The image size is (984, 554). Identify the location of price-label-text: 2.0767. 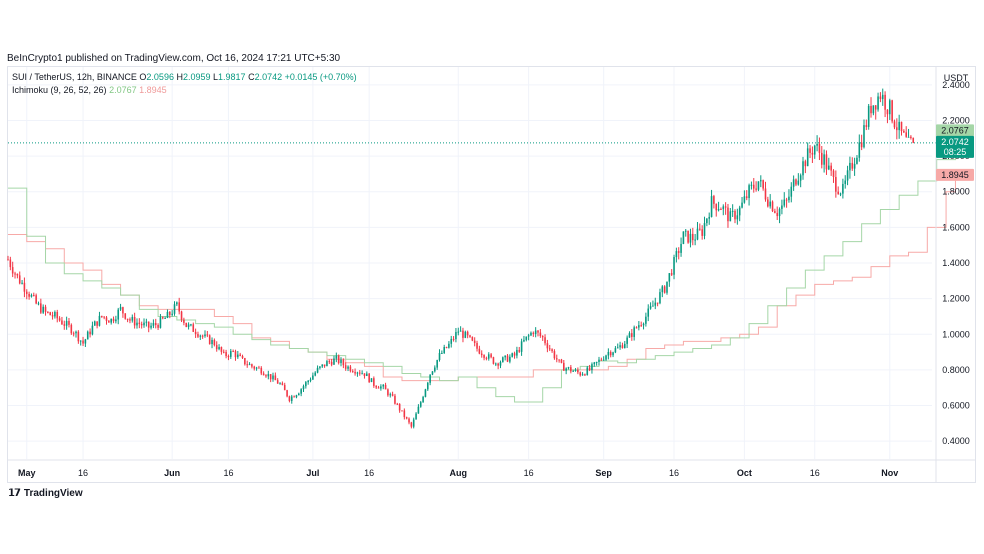
(955, 130).